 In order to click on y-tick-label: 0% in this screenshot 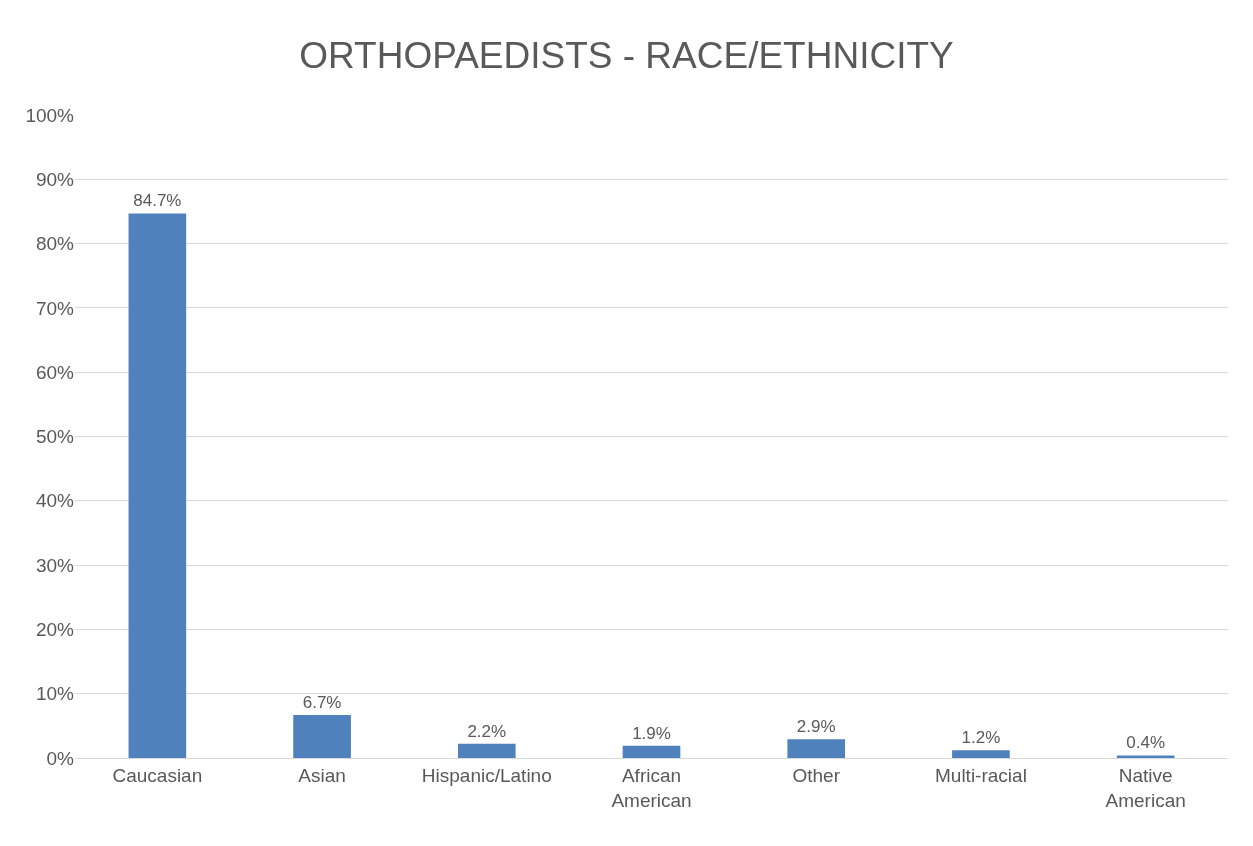, I will do `click(60, 758)`.